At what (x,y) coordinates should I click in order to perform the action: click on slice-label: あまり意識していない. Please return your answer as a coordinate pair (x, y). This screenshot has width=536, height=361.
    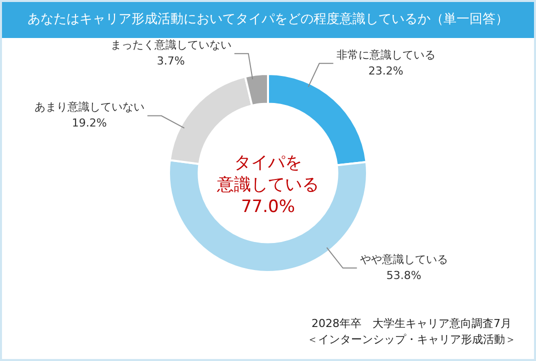
    Looking at the image, I should click on (89, 107).